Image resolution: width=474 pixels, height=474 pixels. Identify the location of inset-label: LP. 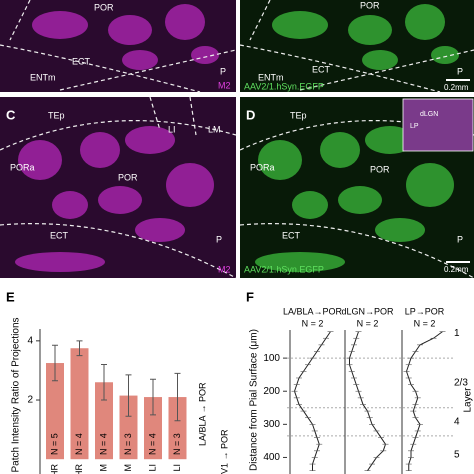
(414, 126).